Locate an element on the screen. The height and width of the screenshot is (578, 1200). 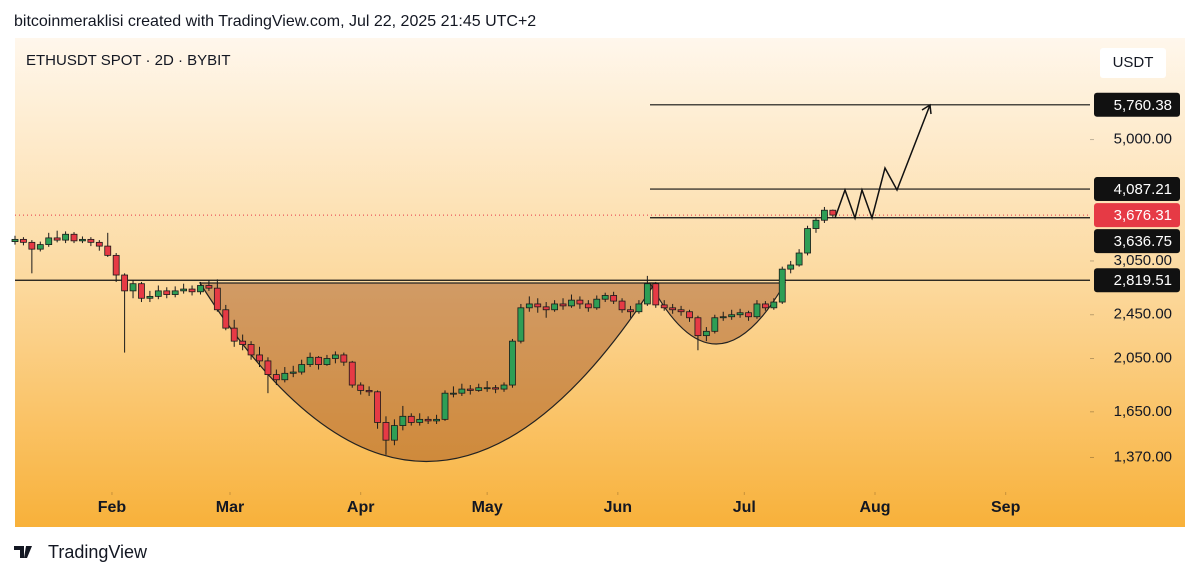
price-level-tag: 4,087.21 is located at coordinates (1143, 189).